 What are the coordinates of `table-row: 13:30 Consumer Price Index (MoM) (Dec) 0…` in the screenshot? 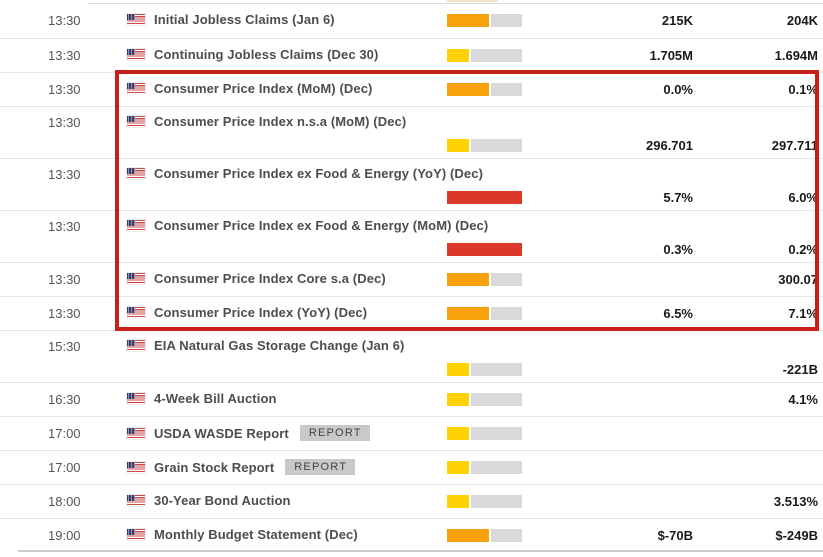 It's located at (411, 89).